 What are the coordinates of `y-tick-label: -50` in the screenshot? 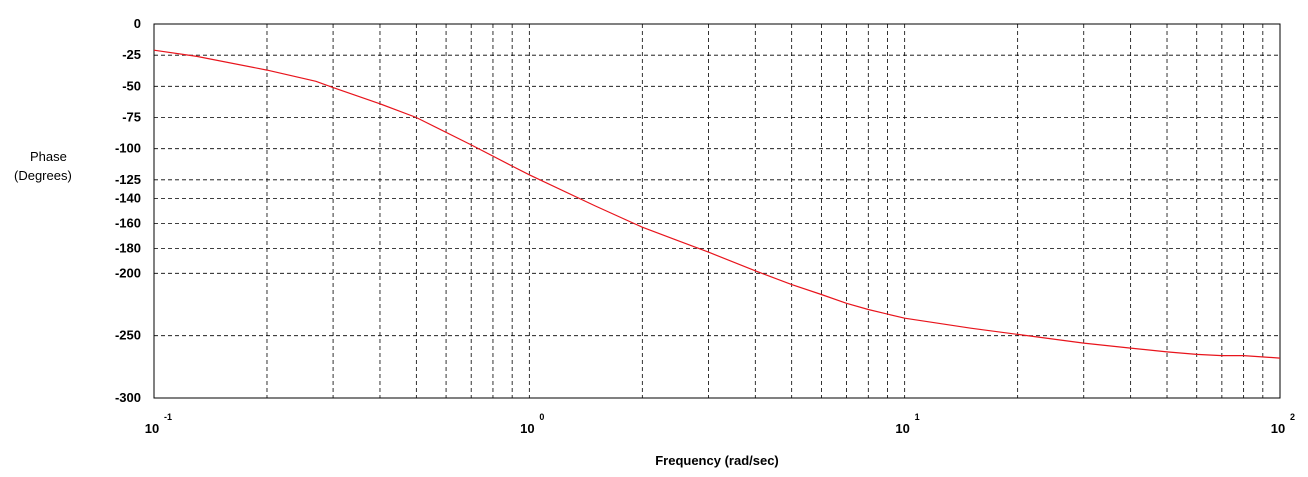 It's located at (131, 85).